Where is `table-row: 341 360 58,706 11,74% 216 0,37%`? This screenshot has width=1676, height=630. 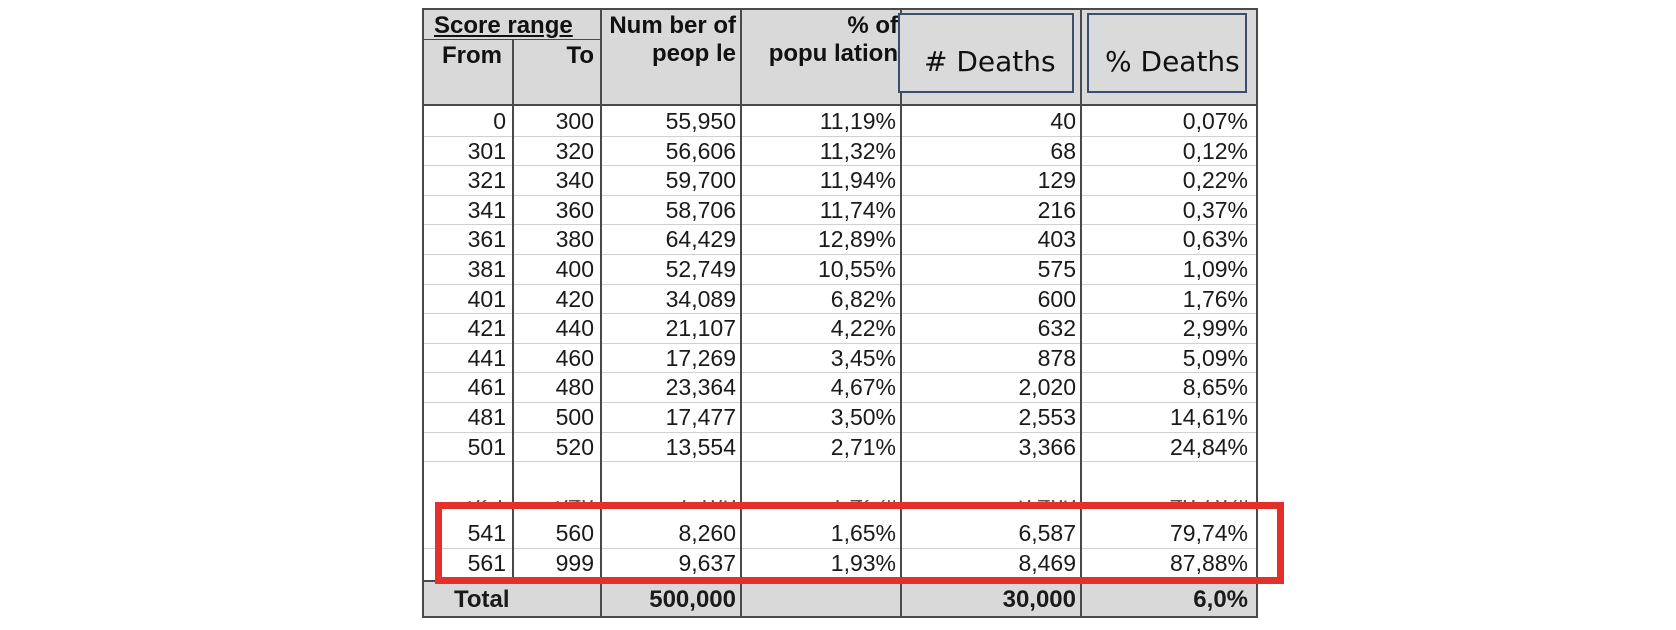 table-row: 341 360 58,706 11,74% 216 0,37% is located at coordinates (840, 210).